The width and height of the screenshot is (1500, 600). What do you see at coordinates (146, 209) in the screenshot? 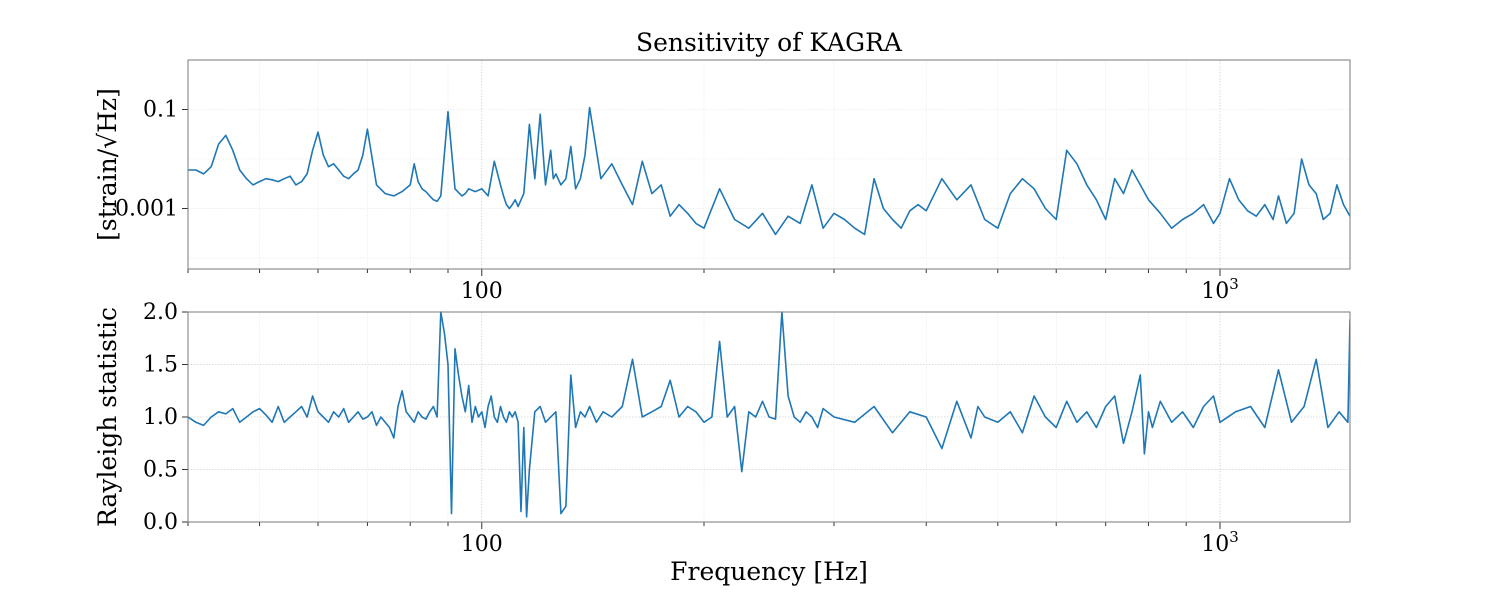
I see `y-tick-label: 0.001` at bounding box center [146, 209].